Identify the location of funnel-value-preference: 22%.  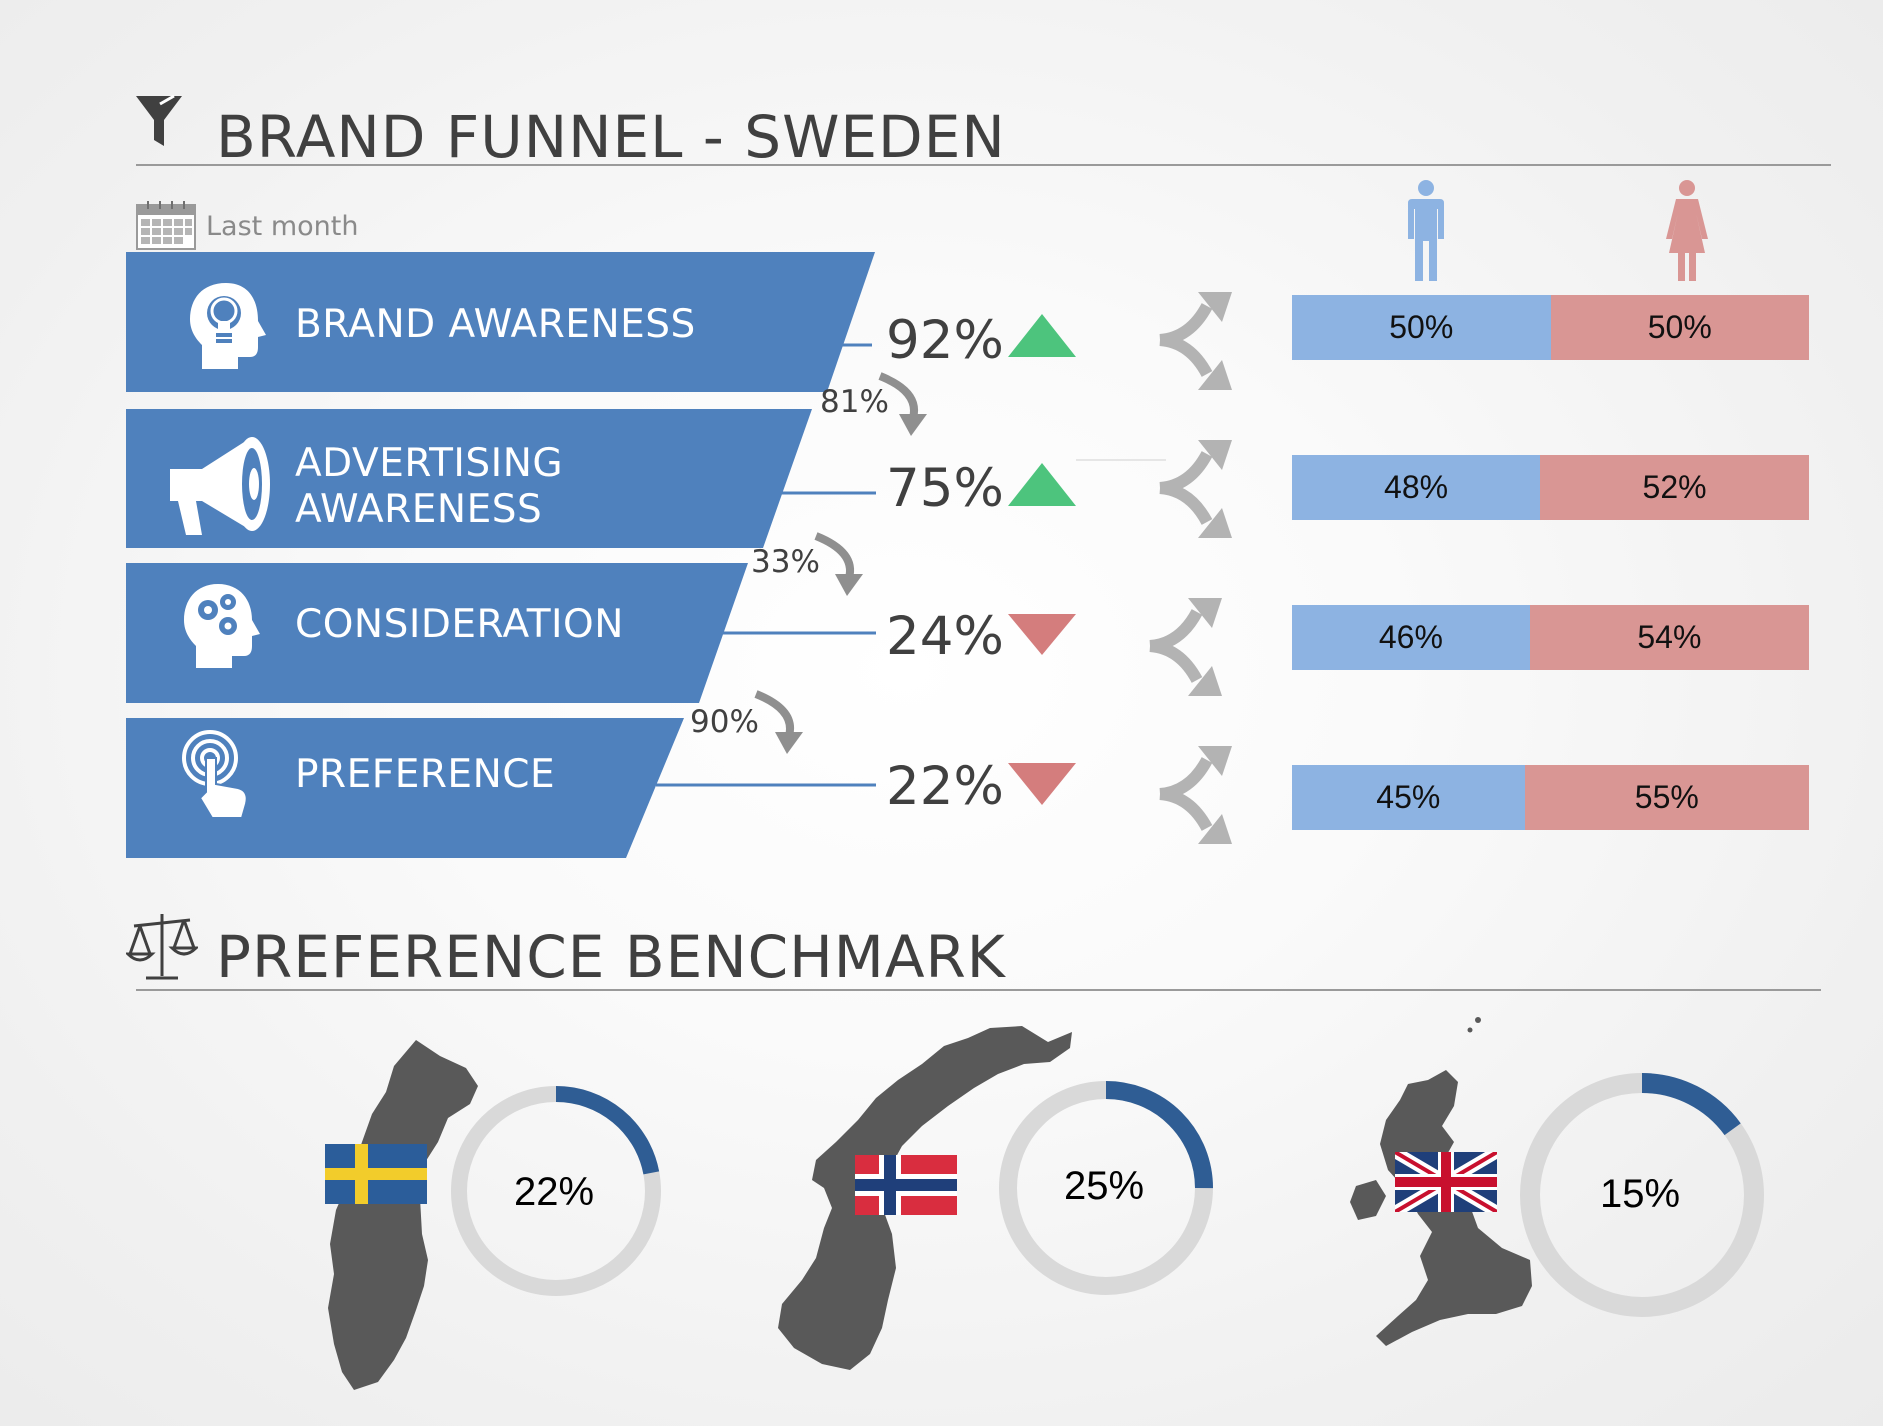
(945, 786).